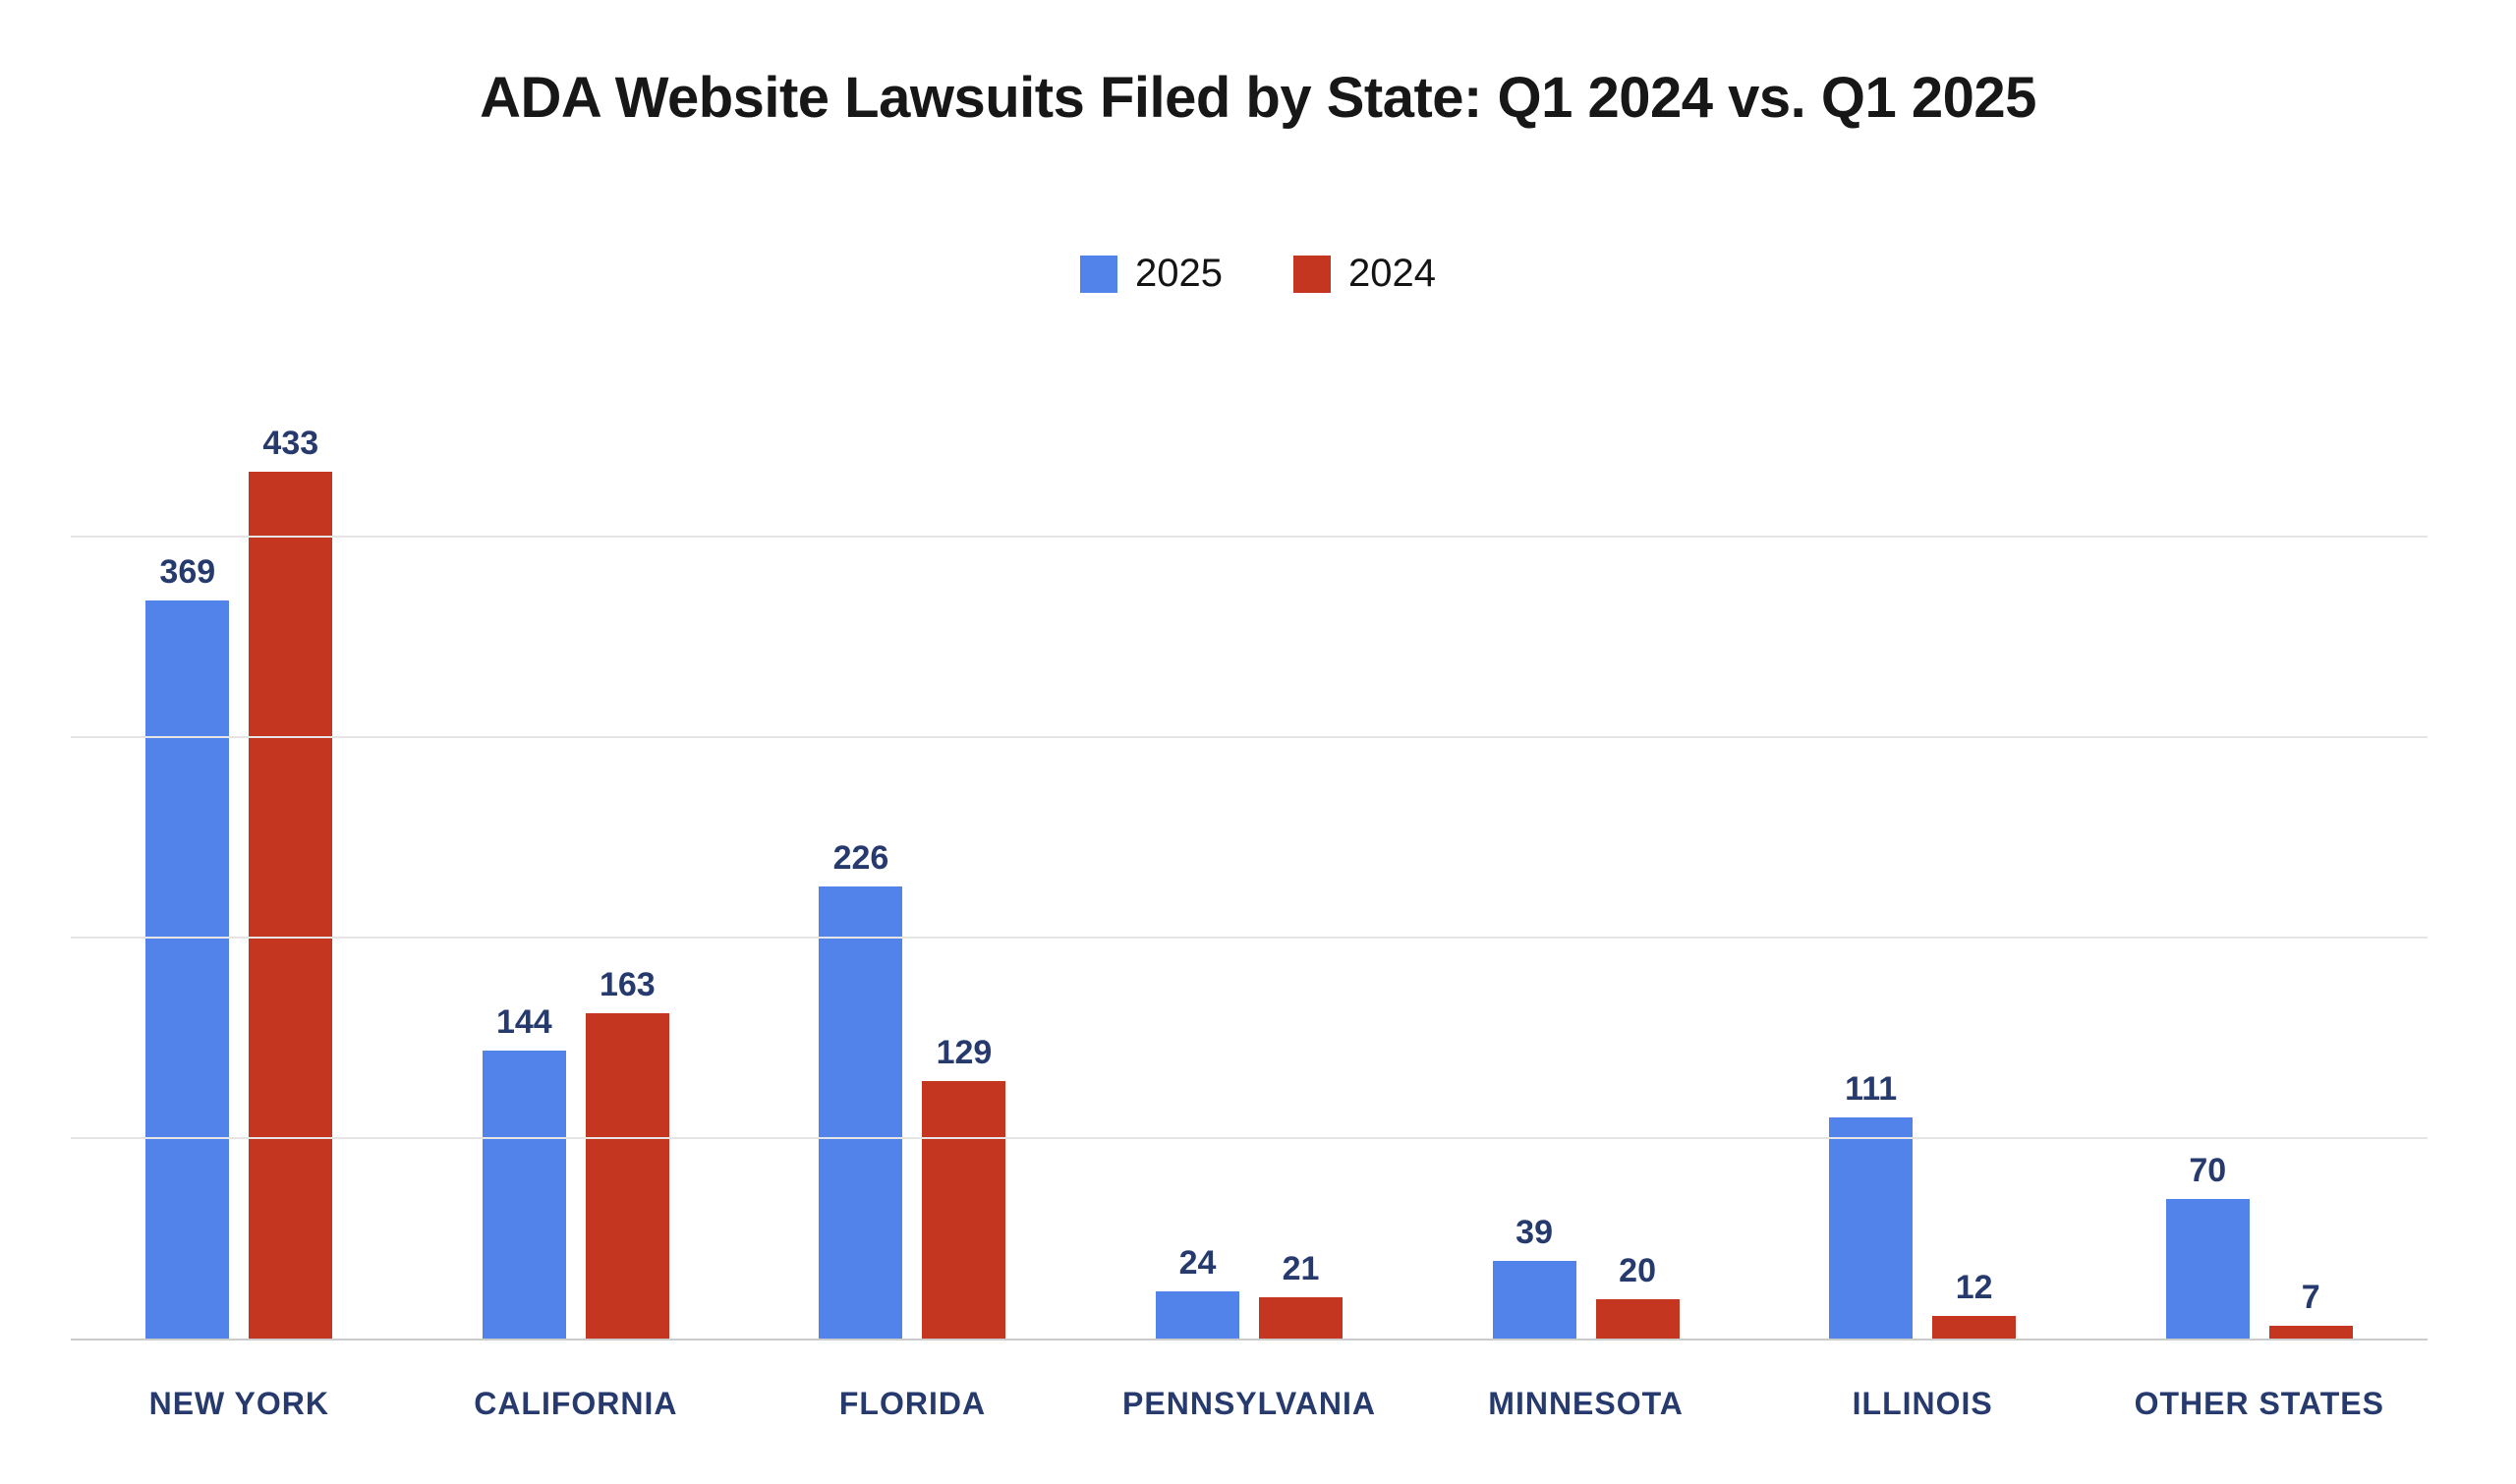  What do you see at coordinates (187, 571) in the screenshot?
I see `bar-value-label-2025-new-york: 369` at bounding box center [187, 571].